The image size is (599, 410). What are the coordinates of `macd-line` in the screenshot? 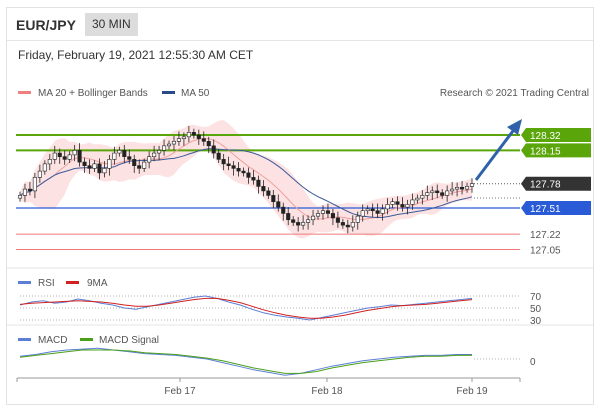 It's located at (245, 361).